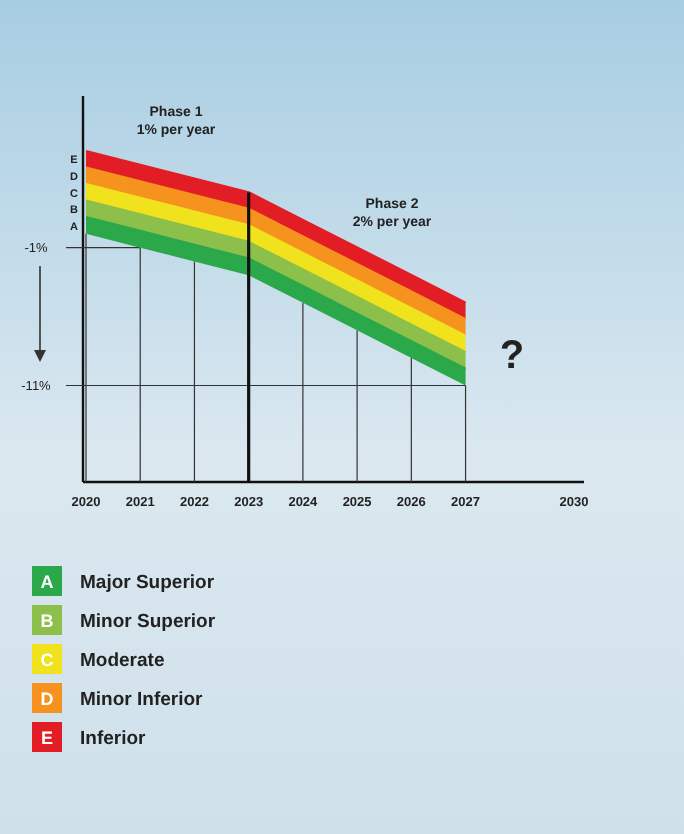  What do you see at coordinates (142, 700) in the screenshot?
I see `legend-label: Minor Inferior` at bounding box center [142, 700].